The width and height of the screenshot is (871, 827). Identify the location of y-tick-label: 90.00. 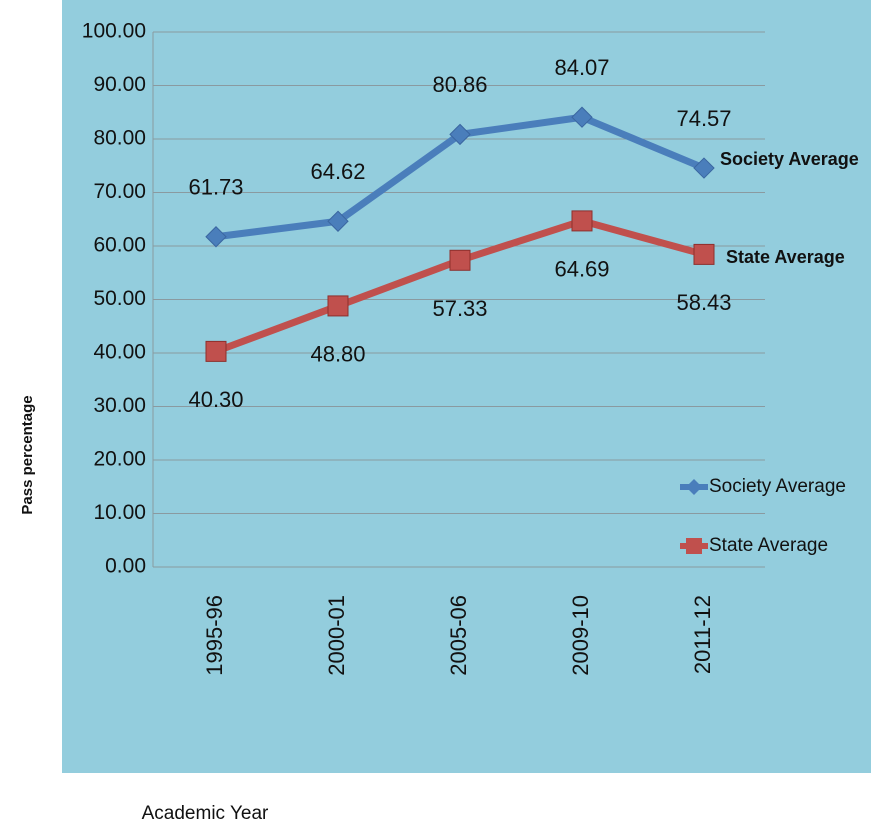
(119, 84).